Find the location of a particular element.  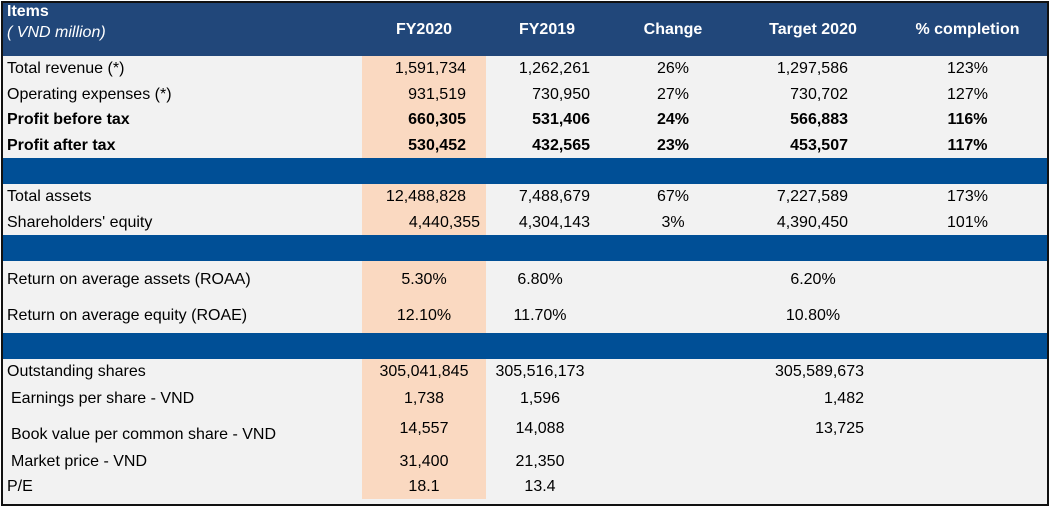

header-items: Items ( VND million) is located at coordinates (182, 29).